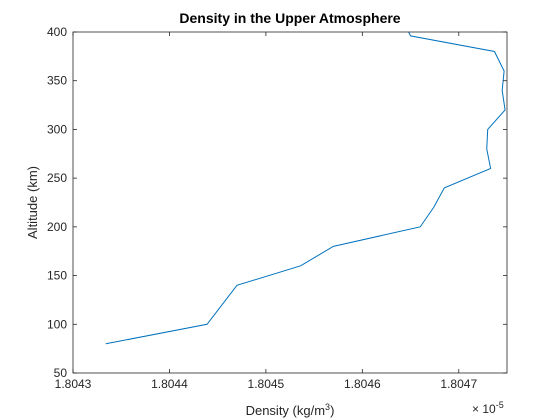 The image size is (560, 420). What do you see at coordinates (32, 202) in the screenshot?
I see `y-axis-label: Altitude (km)` at bounding box center [32, 202].